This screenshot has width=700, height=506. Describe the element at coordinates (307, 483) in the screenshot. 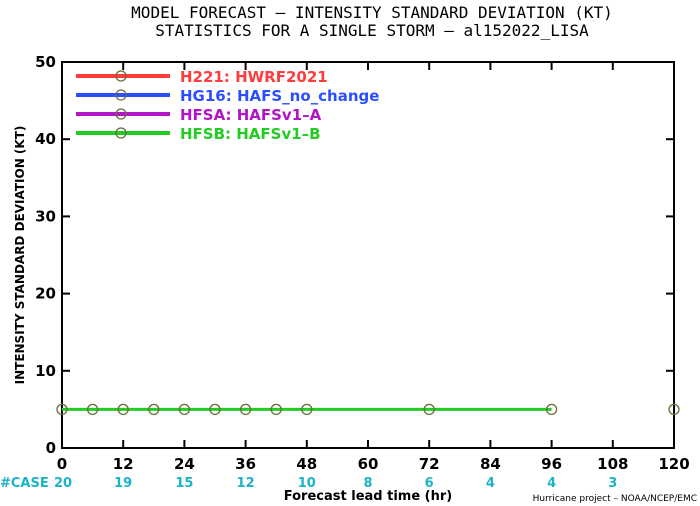

I see `case-count: 10` at that location.